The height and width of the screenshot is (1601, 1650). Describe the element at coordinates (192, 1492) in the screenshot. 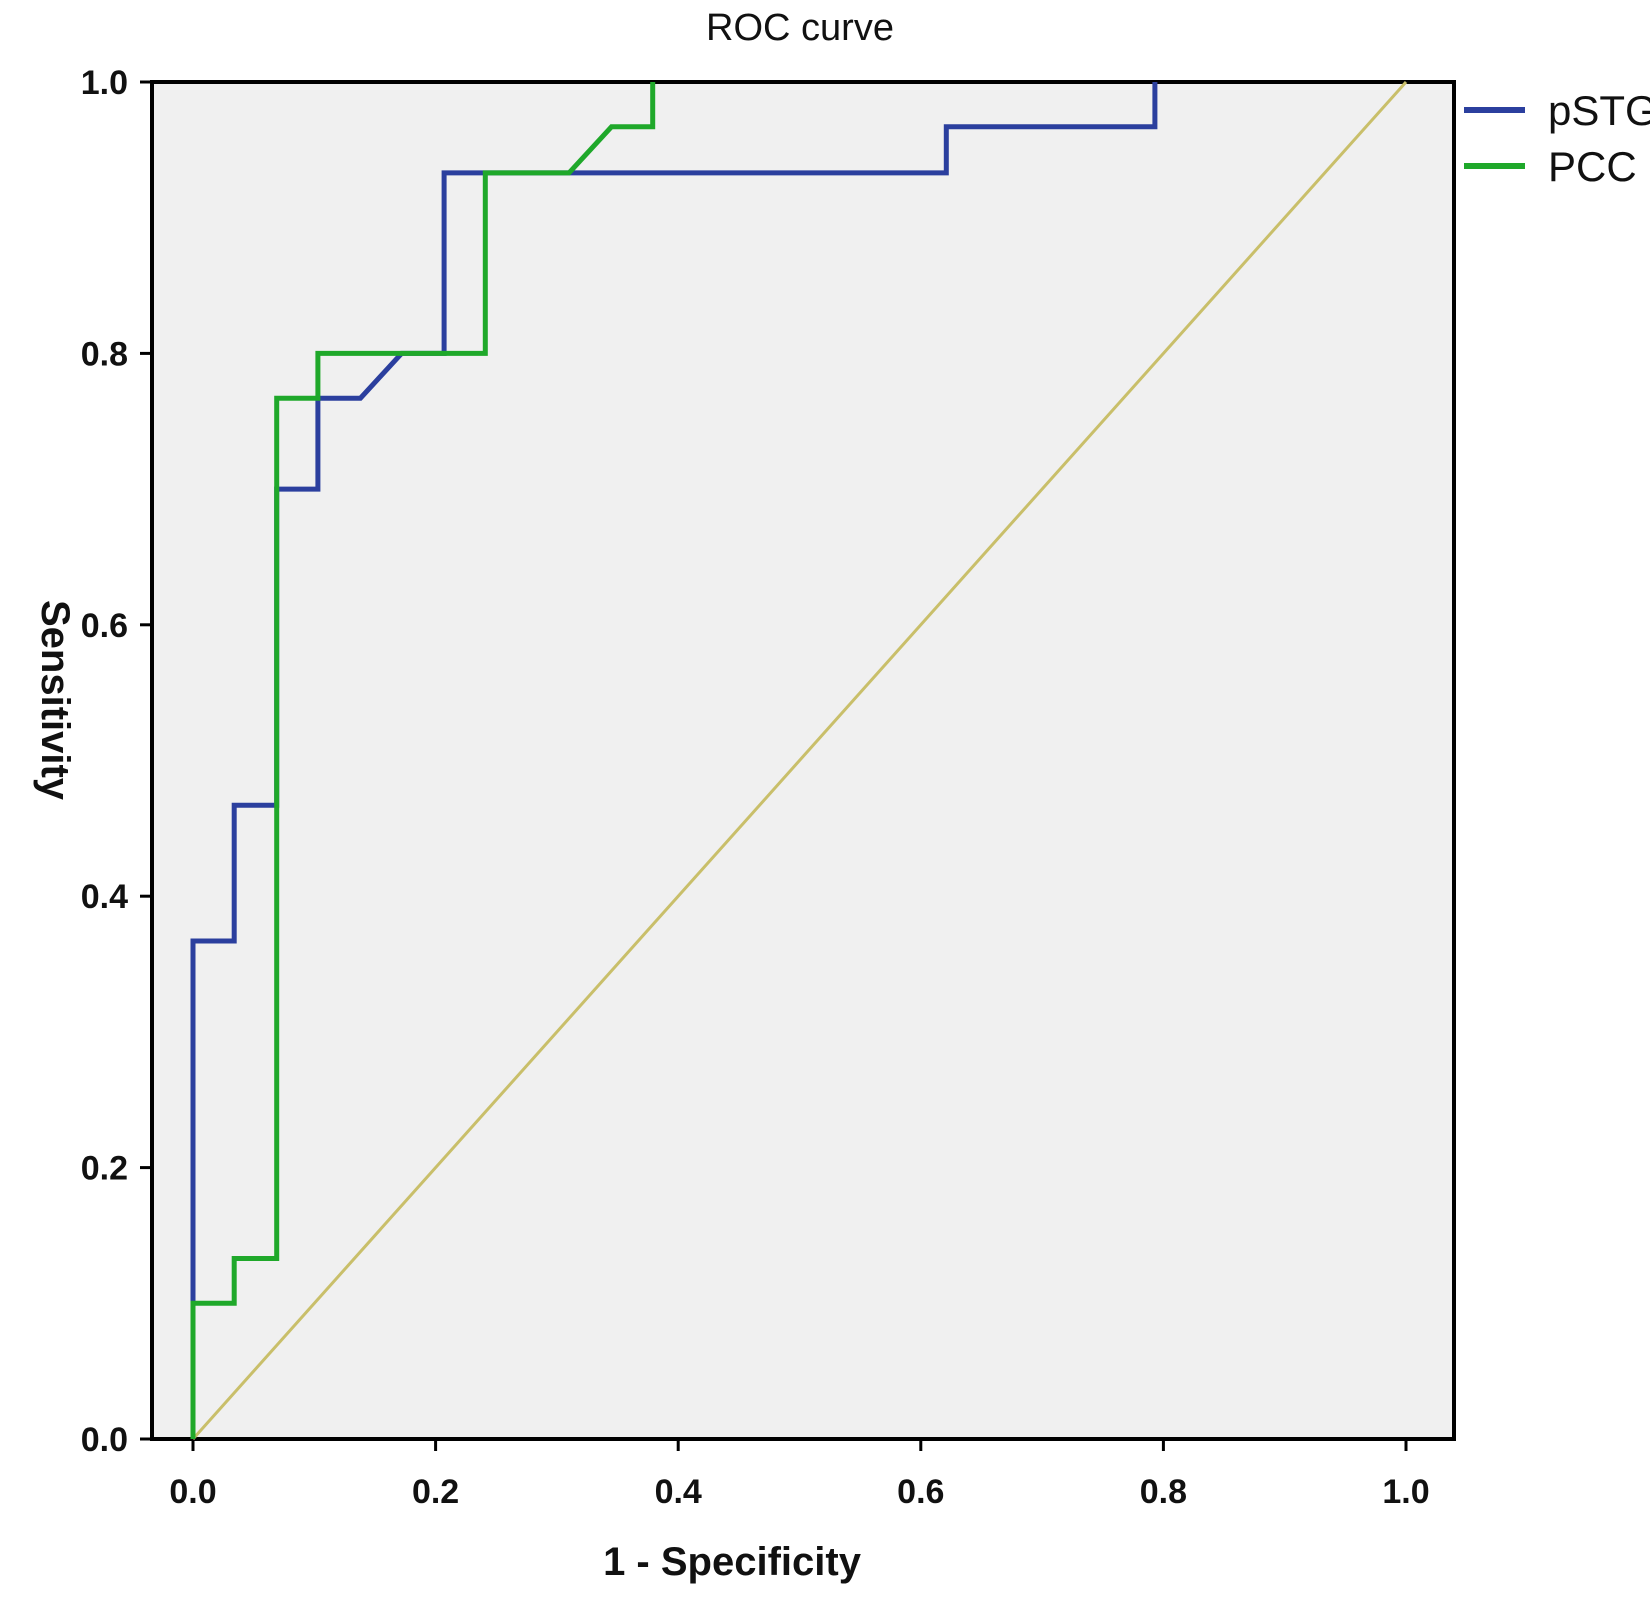

I see `x-tick-label: 0.0` at that location.